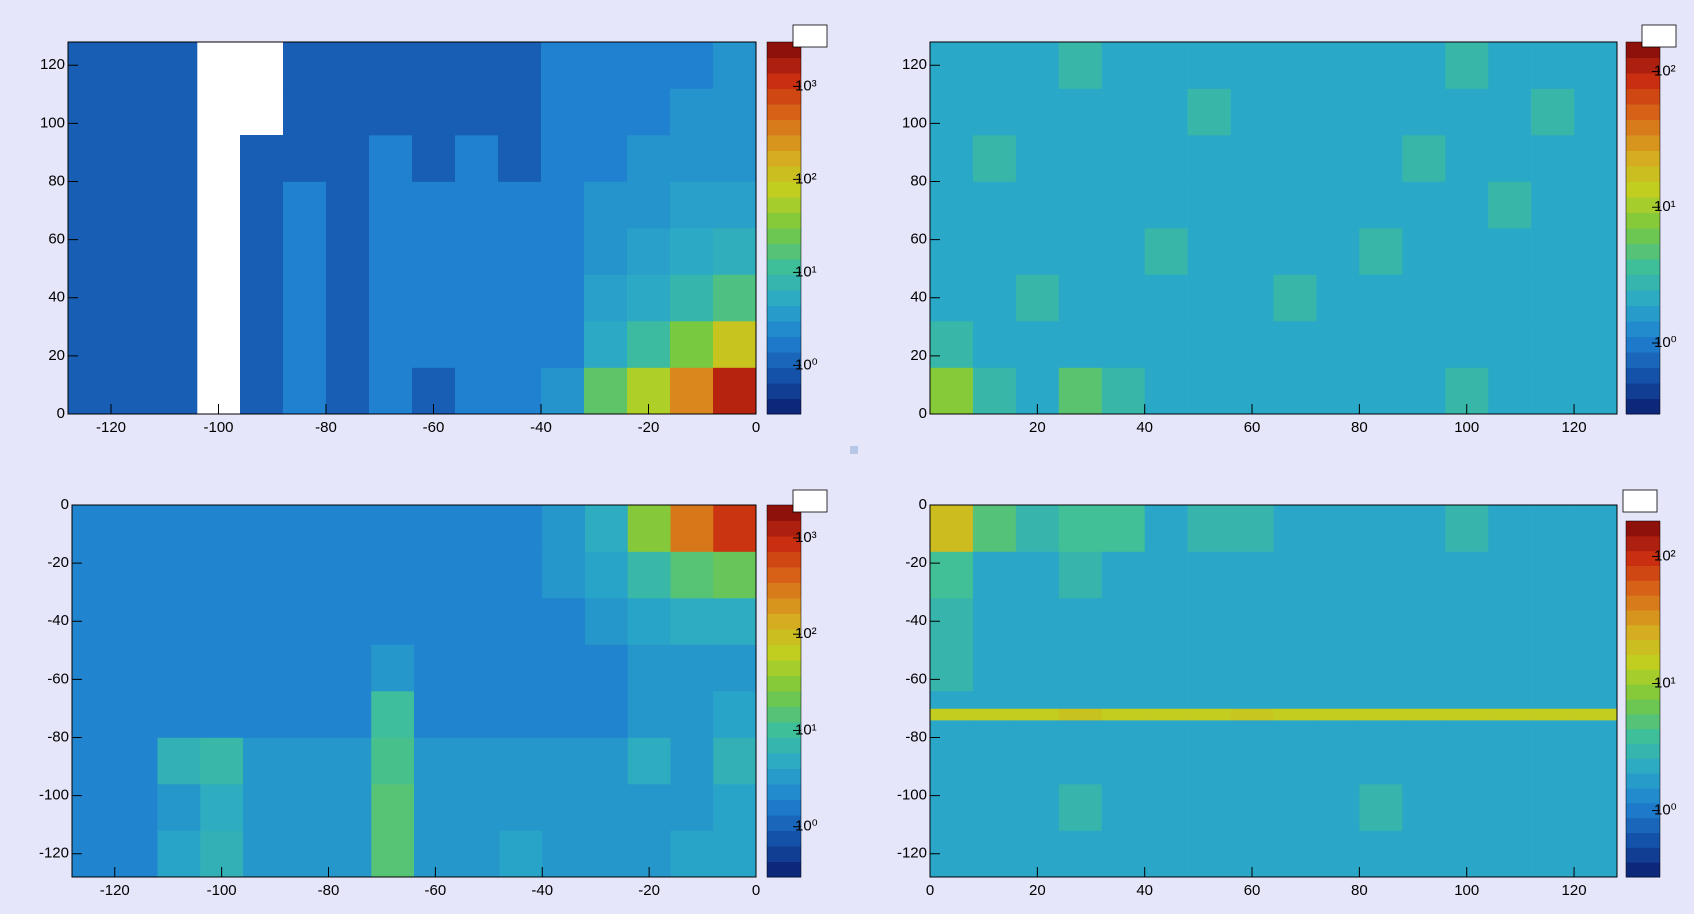 This screenshot has height=914, width=1694. I want to click on x-tick-label: 20, so click(1037, 427).